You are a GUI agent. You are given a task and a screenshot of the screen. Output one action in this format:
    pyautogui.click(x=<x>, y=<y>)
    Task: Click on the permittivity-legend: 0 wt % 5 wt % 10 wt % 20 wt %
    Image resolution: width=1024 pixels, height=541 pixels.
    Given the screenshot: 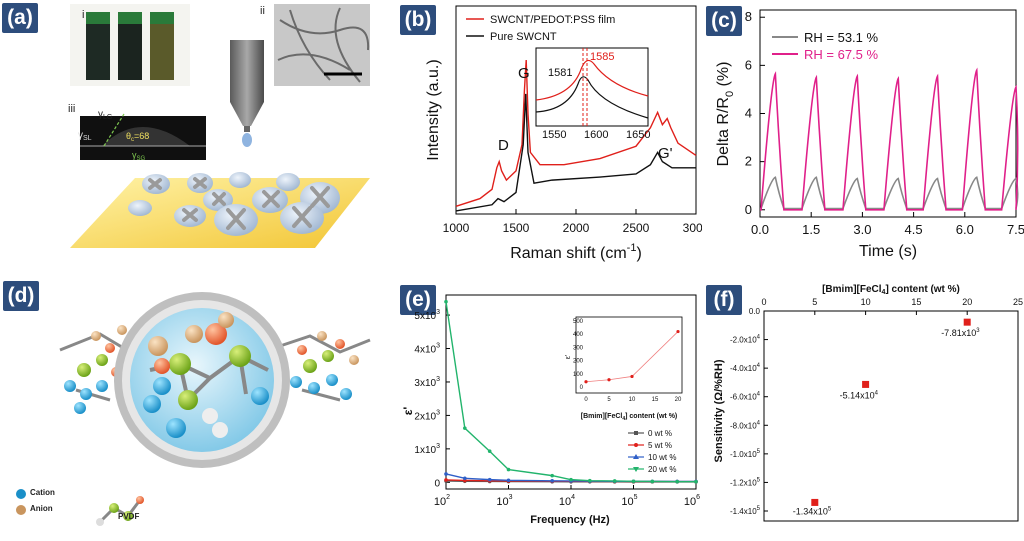 What is the action you would take?
    pyautogui.click(x=652, y=451)
    